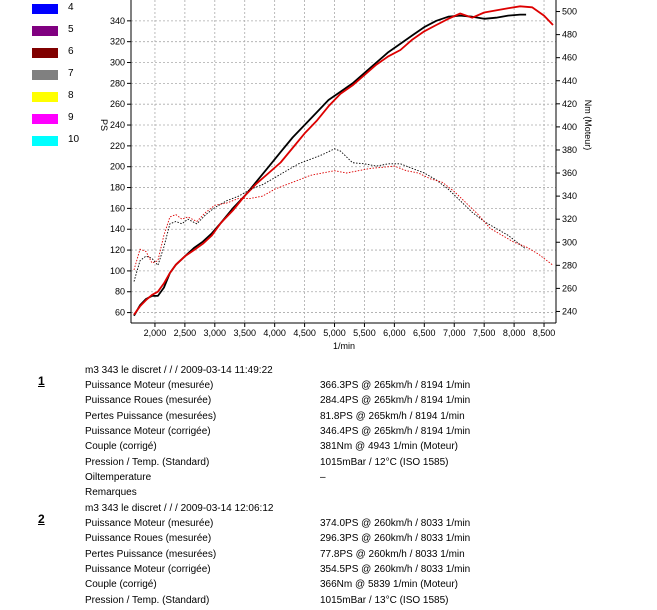  Describe the element at coordinates (569, 219) in the screenshot. I see `y-right-tick-label: 320` at that location.